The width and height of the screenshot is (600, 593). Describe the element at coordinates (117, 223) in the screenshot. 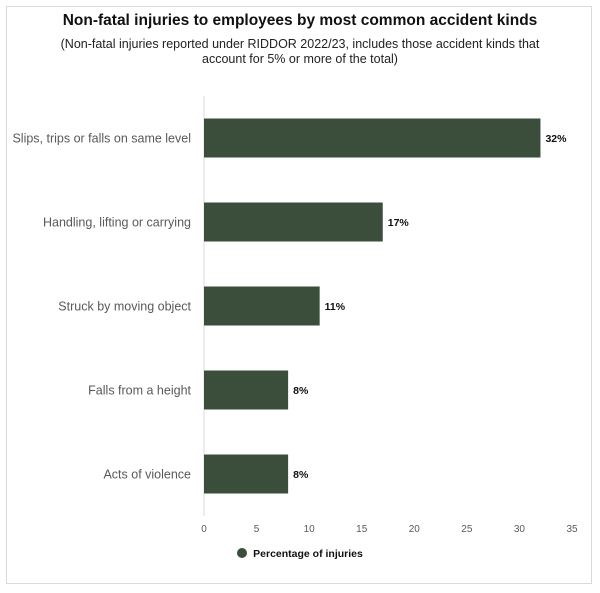

I see `category-label: Handling, lifting or carrying` at that location.